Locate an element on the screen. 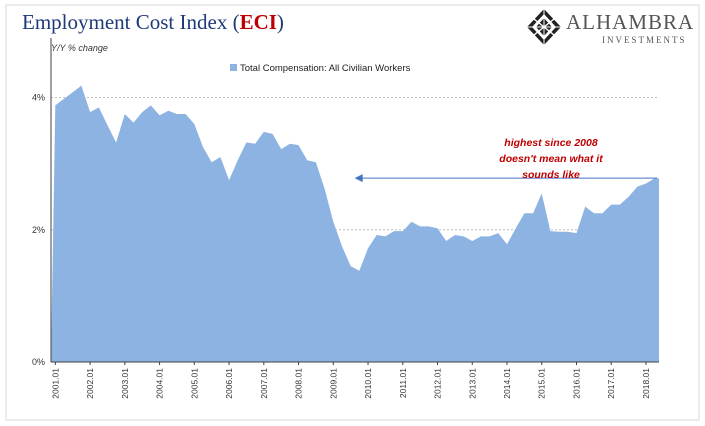  x-tick-label: 2003.01 is located at coordinates (125, 383).